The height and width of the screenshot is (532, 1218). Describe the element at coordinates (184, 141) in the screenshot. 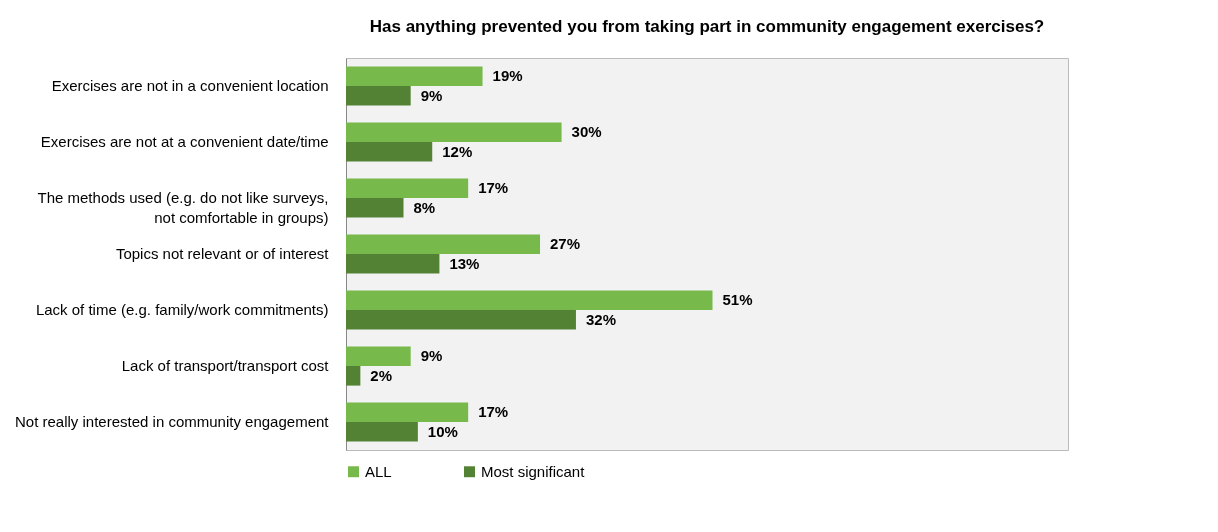

I see `y-tick-label: Exercises are not at a convenient date/time` at that location.